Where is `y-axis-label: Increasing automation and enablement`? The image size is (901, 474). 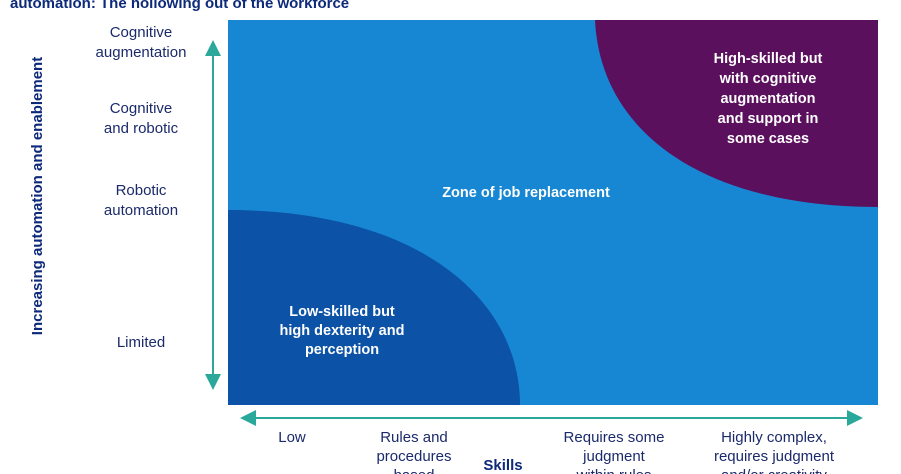
y-axis-label: Increasing automation and enablement is located at coordinates (37, 196).